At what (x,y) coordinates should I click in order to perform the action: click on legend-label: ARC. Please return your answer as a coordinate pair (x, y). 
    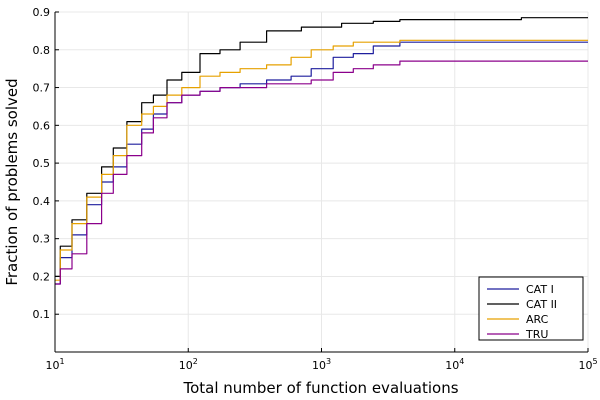
    Looking at the image, I should click on (537, 319).